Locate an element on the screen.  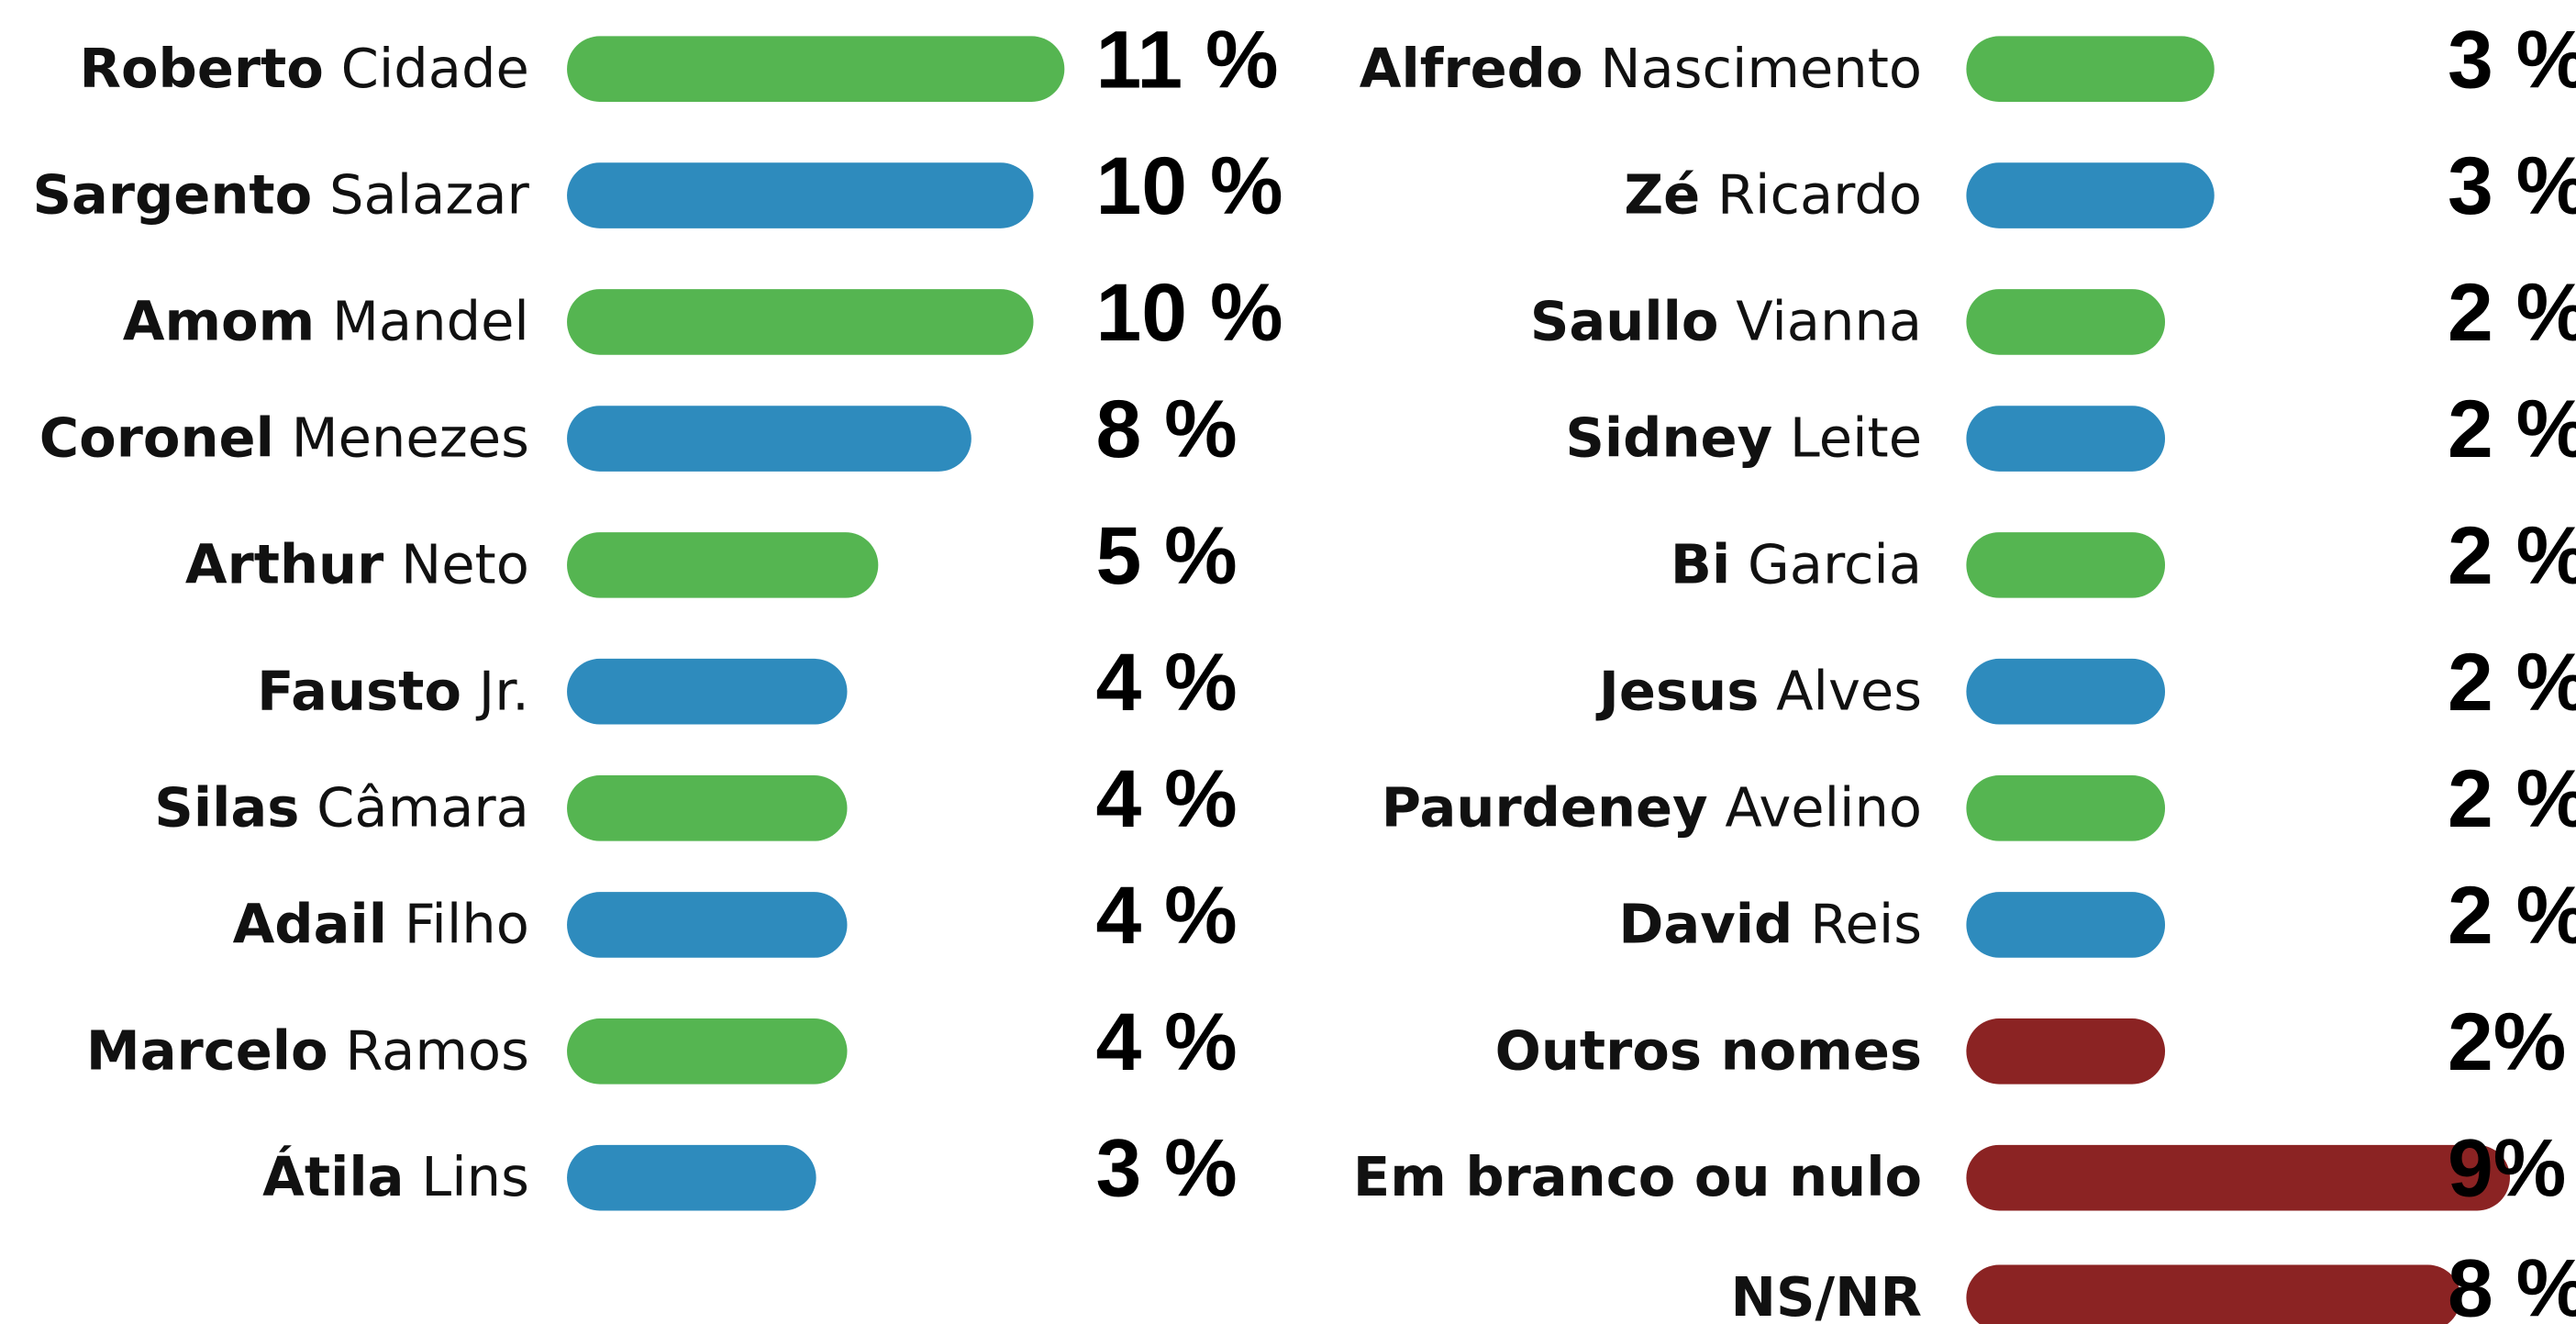
category-label: Roberto Cidade is located at coordinates (303, 68).